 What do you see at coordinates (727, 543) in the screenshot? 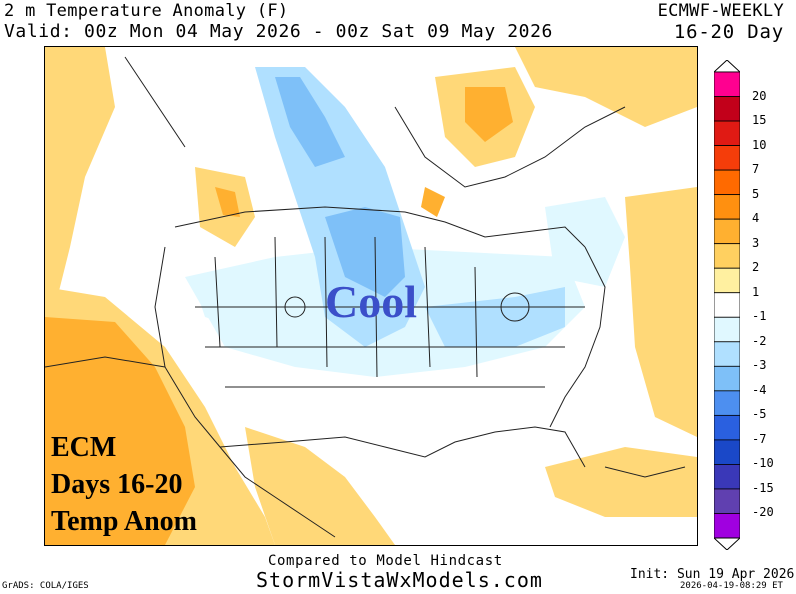
I see `colorbar-bottom-arrow` at bounding box center [727, 543].